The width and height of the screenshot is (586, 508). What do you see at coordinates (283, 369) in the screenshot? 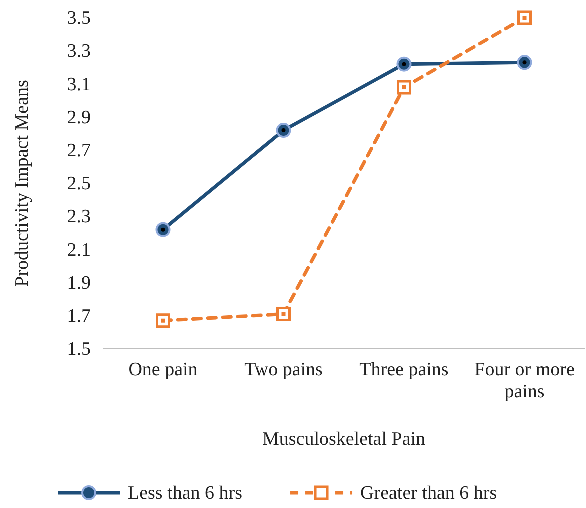
I see `x-tick-label: Two pains` at bounding box center [283, 369].